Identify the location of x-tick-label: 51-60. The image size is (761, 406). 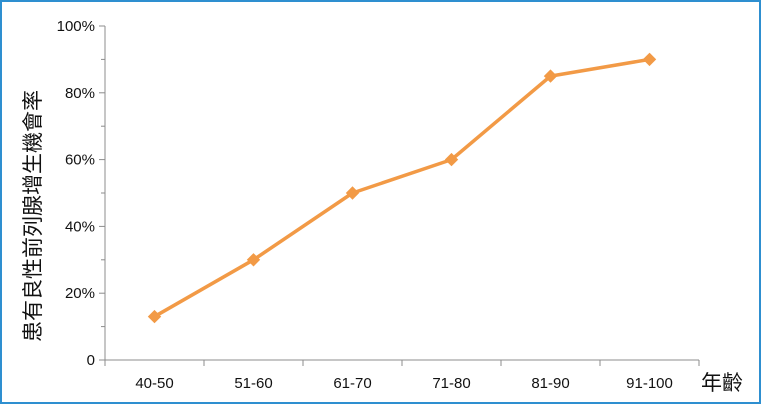
(253, 383).